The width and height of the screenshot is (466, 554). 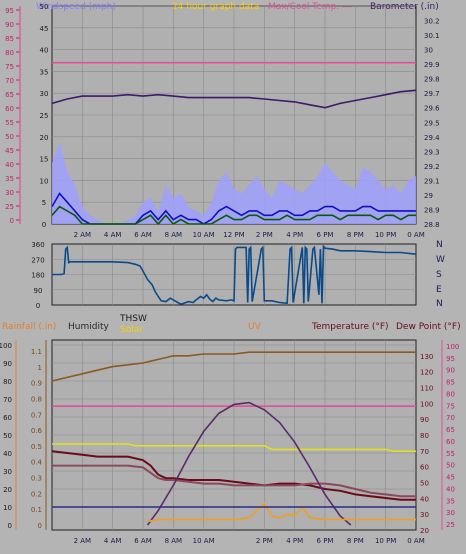 What do you see at coordinates (424, 468) in the screenshot?
I see `tick-temp-4: 60` at bounding box center [424, 468].